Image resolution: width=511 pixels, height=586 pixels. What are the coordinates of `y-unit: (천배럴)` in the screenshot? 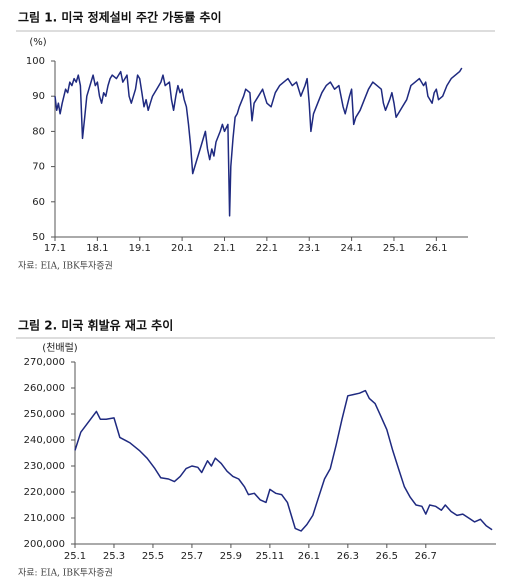 It's located at (60, 347).